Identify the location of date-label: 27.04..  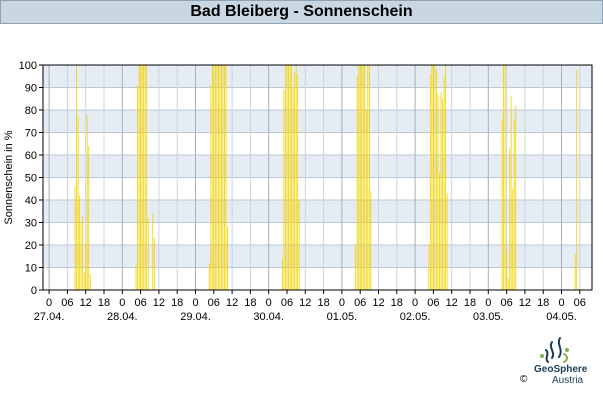
(49, 317).